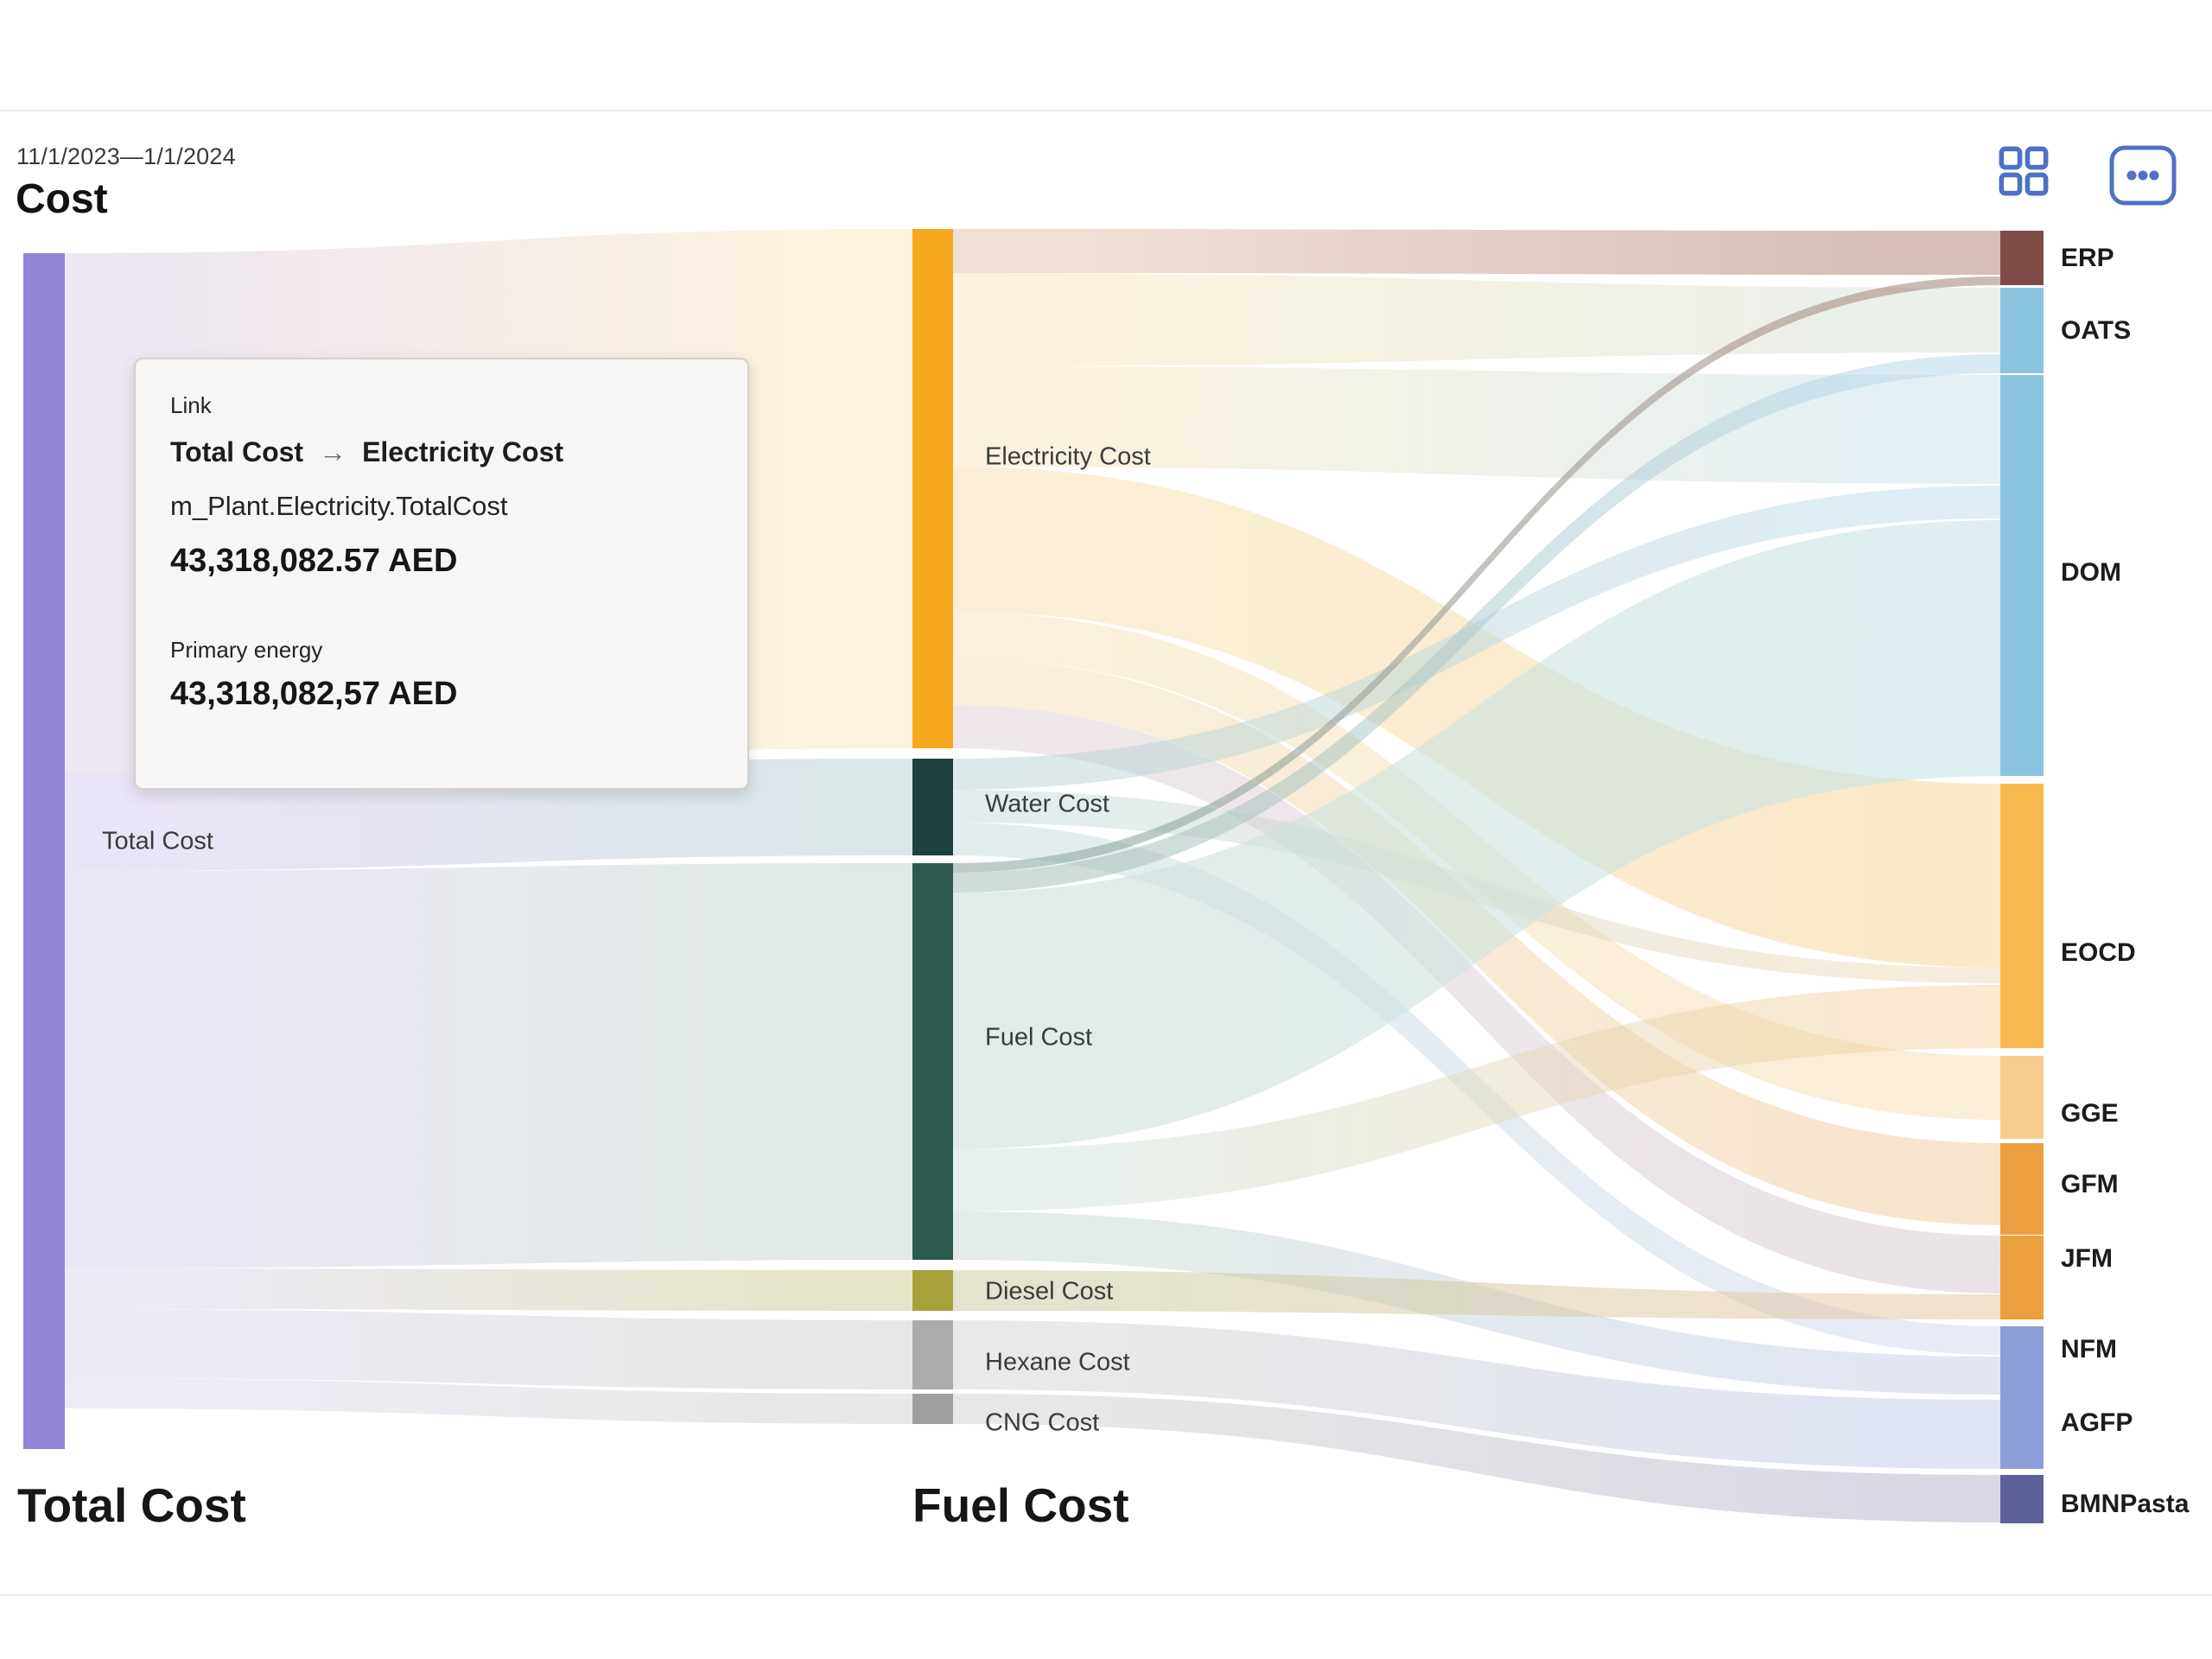 The image size is (2212, 1659). I want to click on node-label-gge: GGE, so click(2090, 1113).